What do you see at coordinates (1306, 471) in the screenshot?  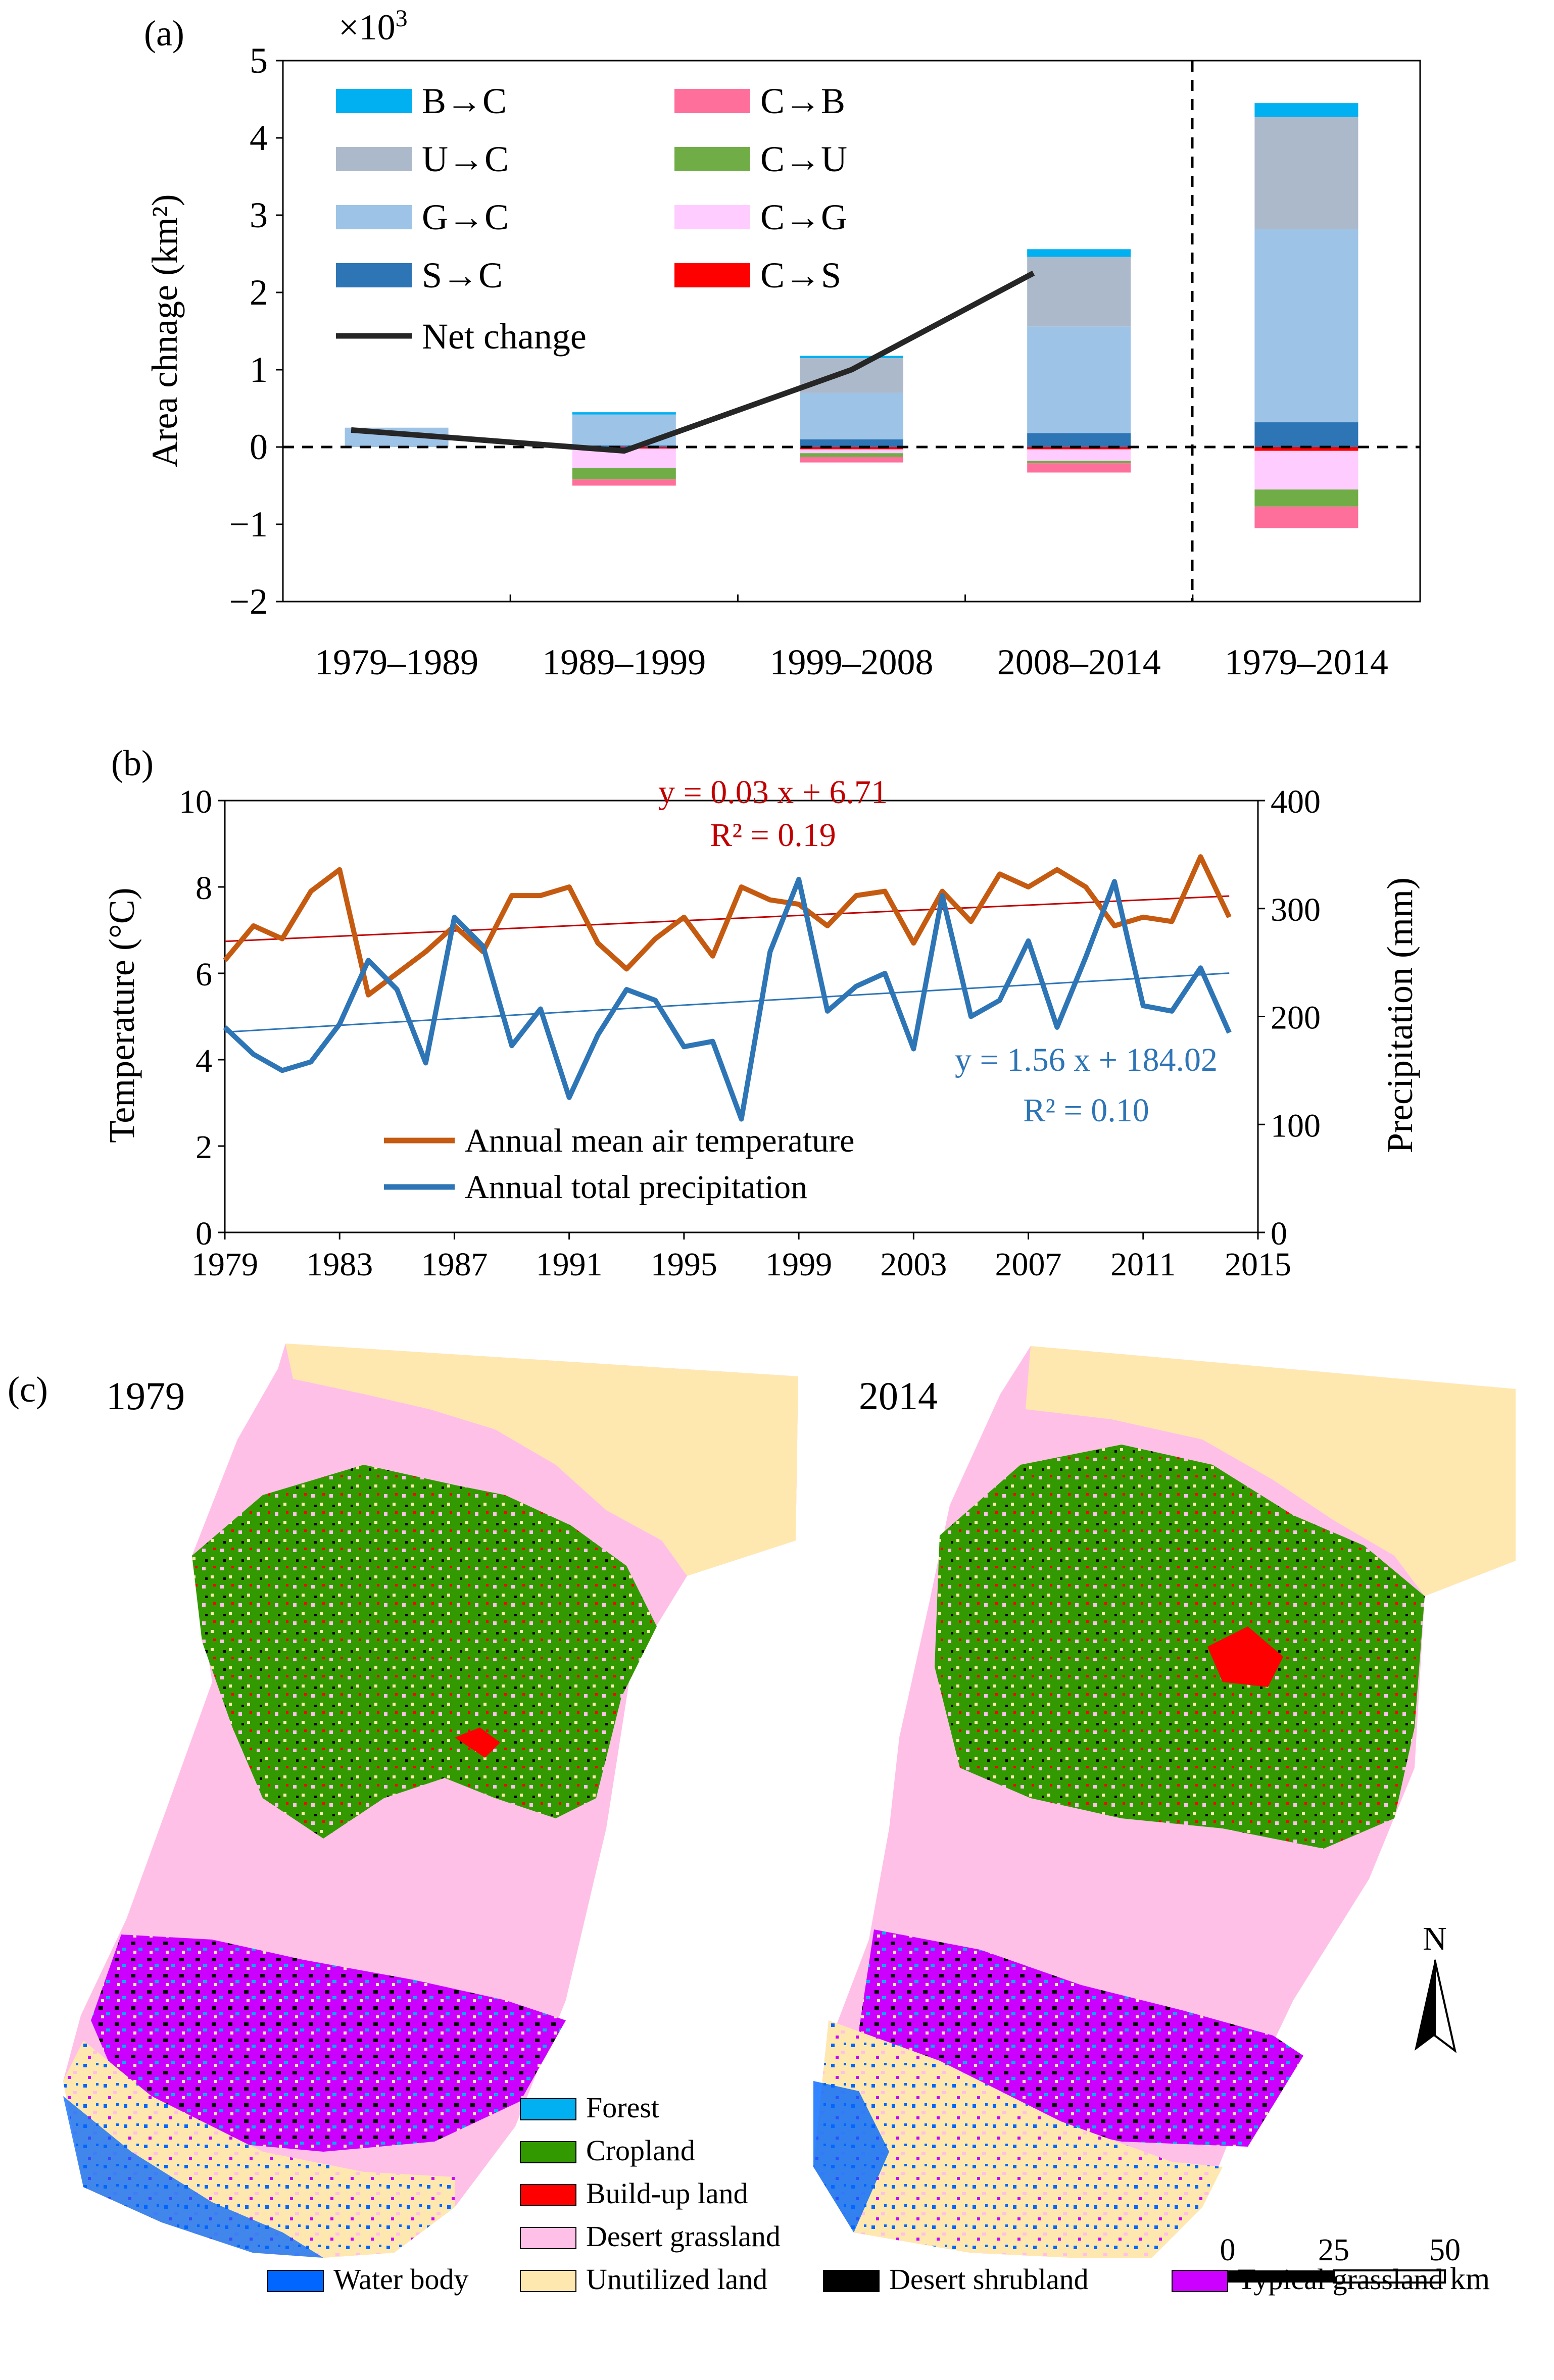 I see `bar-c-to-g-1979-2014` at bounding box center [1306, 471].